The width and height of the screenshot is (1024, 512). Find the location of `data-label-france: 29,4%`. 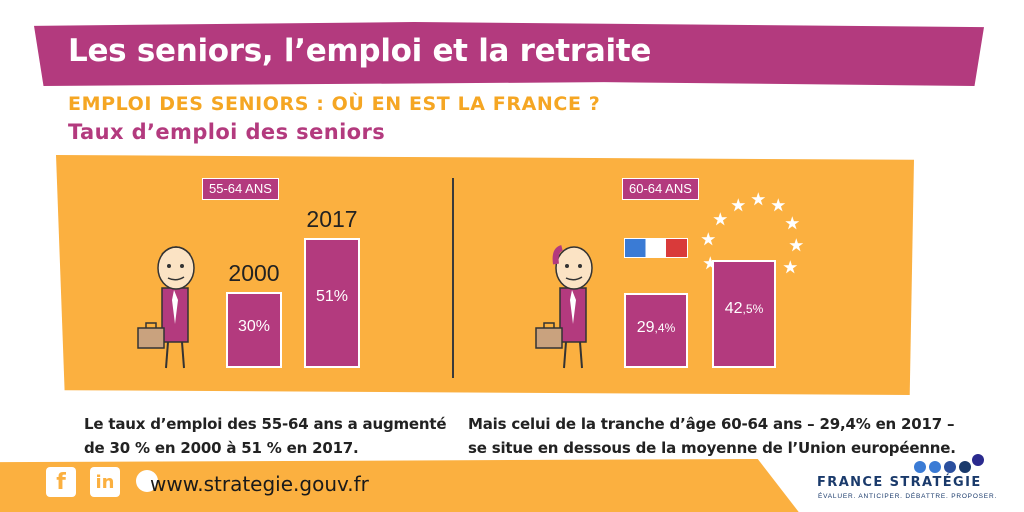

data-label-france: 29,4% is located at coordinates (656, 328).